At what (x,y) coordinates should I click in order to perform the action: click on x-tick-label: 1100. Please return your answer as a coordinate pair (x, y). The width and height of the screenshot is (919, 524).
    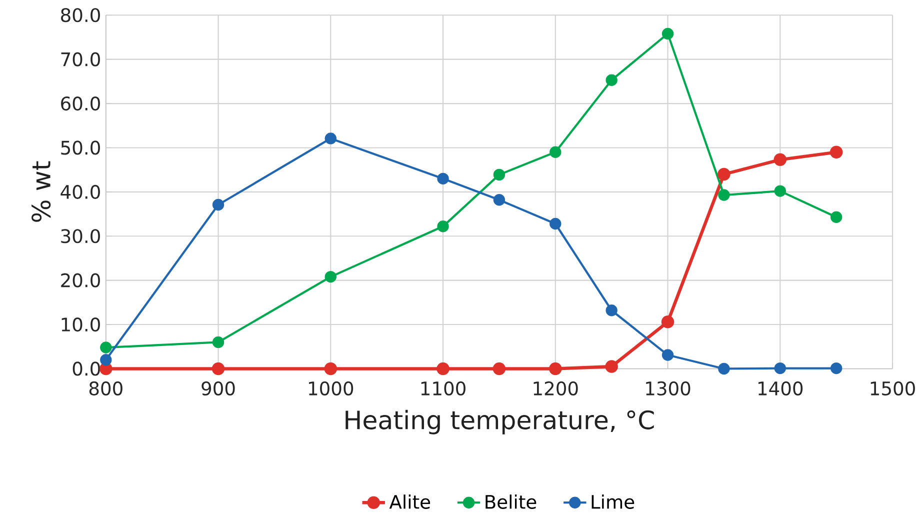
    Looking at the image, I should click on (443, 389).